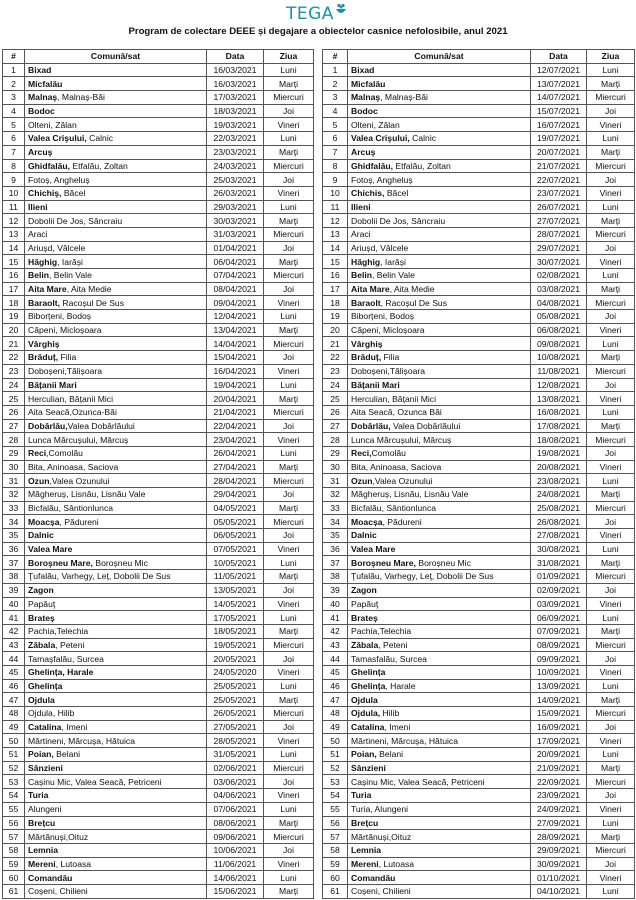  What do you see at coordinates (478, 330) in the screenshot?
I see `table-row: 20 Căpeni, Micloșoara 06/08/2021 Vineri` at bounding box center [478, 330].